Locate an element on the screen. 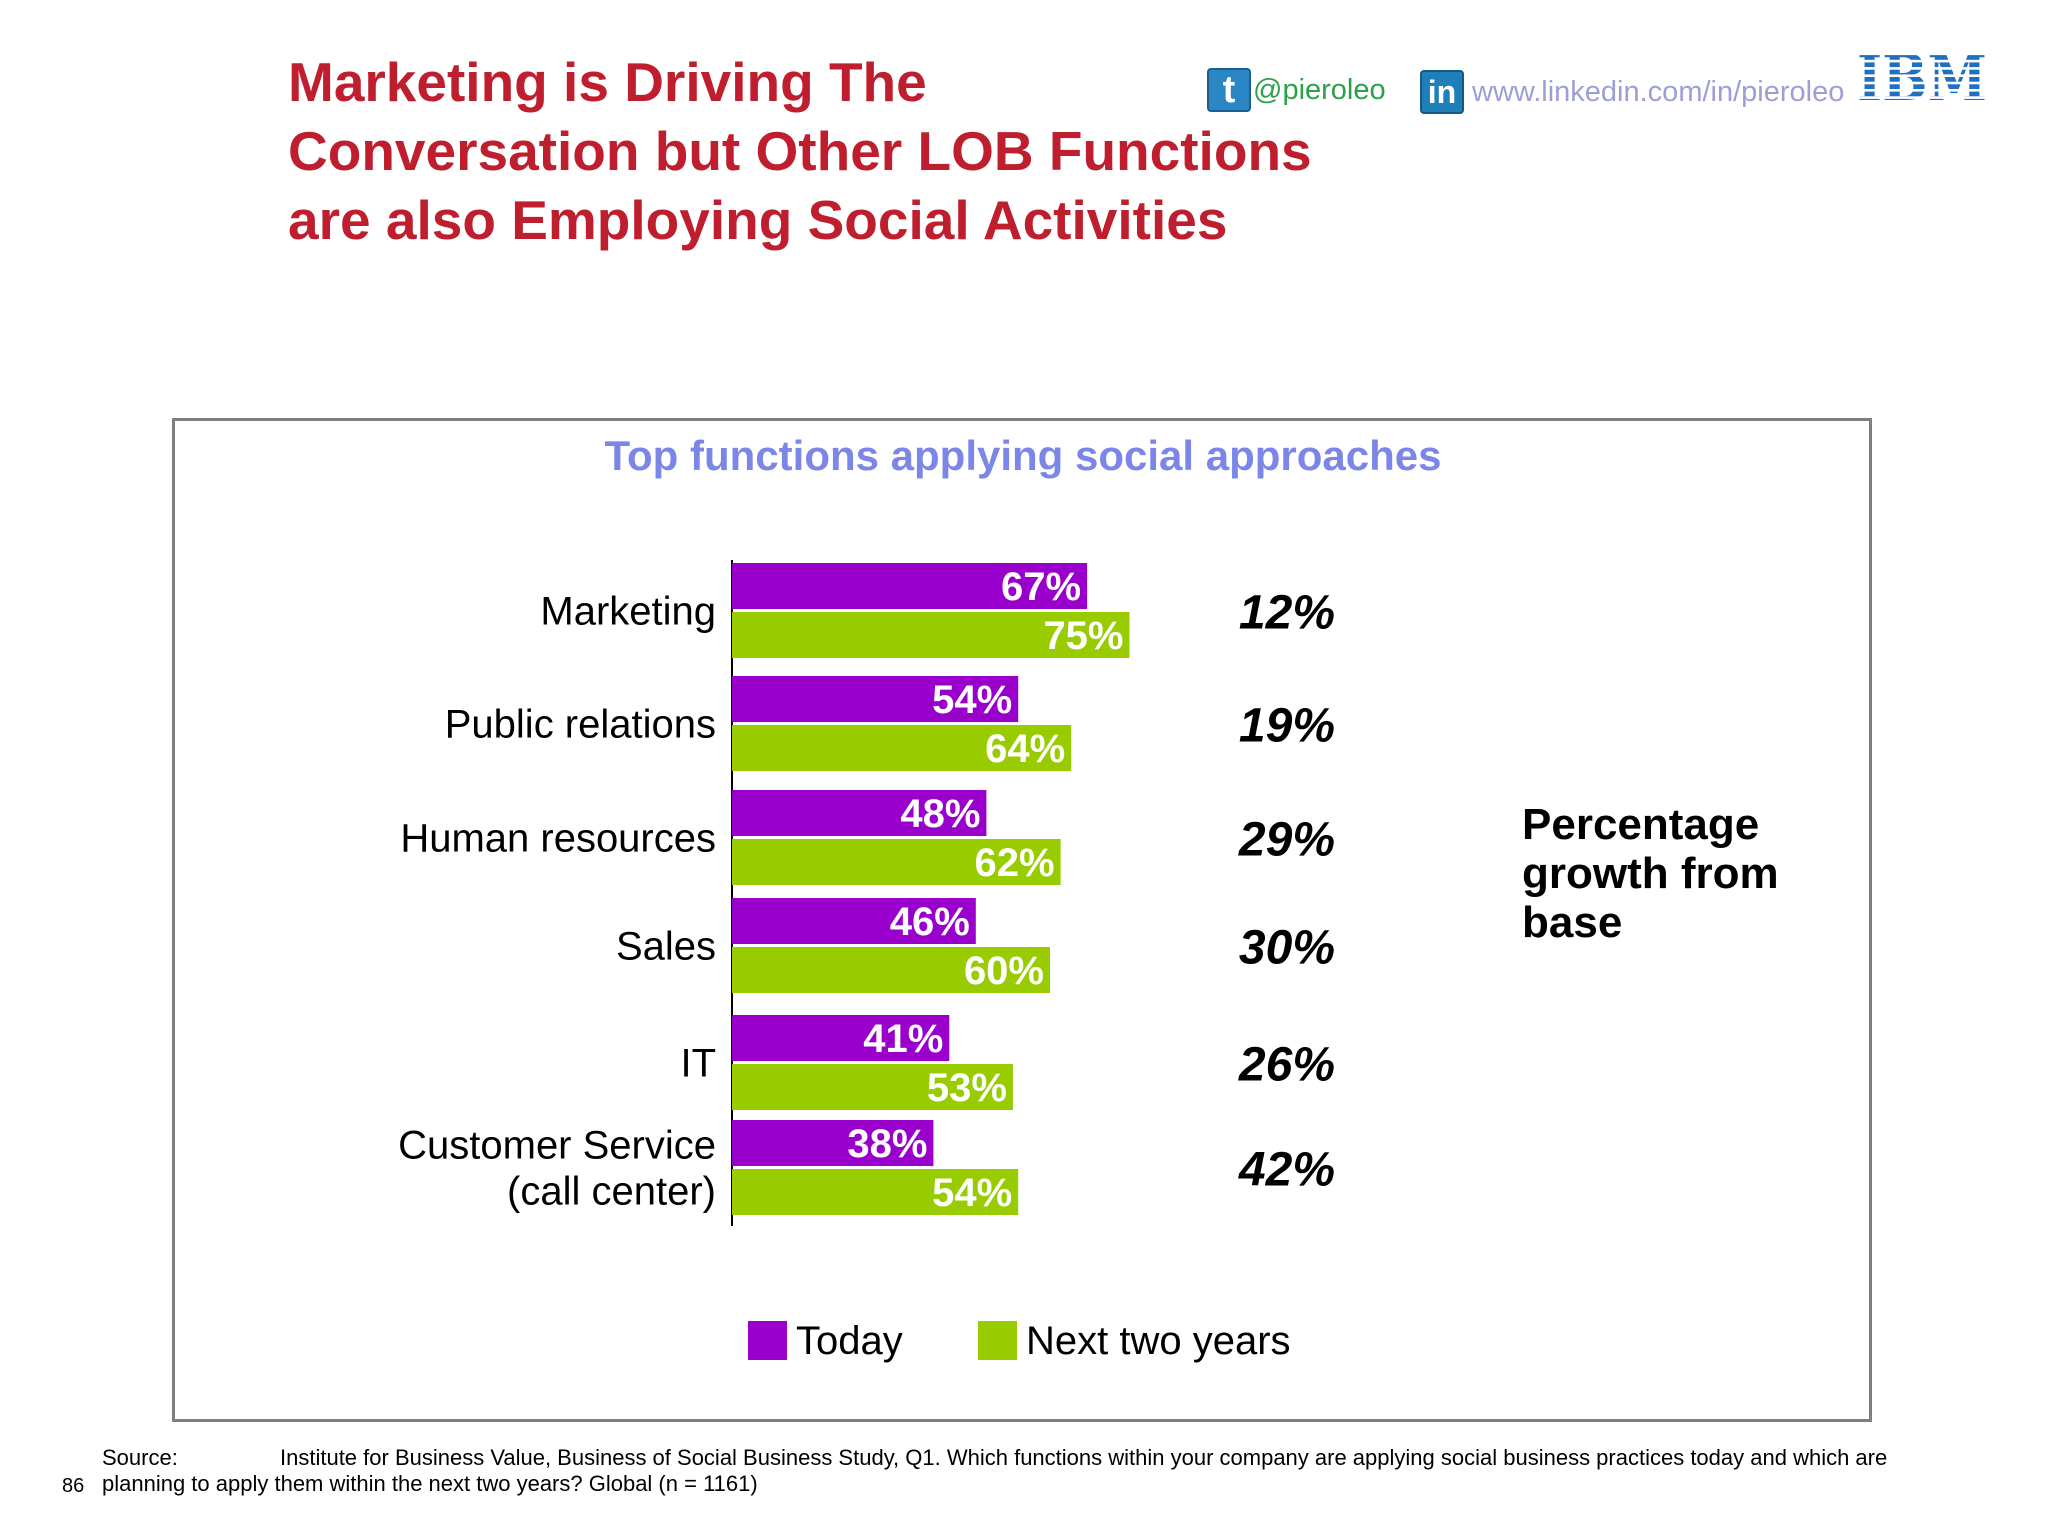 This screenshot has height=1536, width=2048. legend-next-two-years-swatch is located at coordinates (997, 1340).